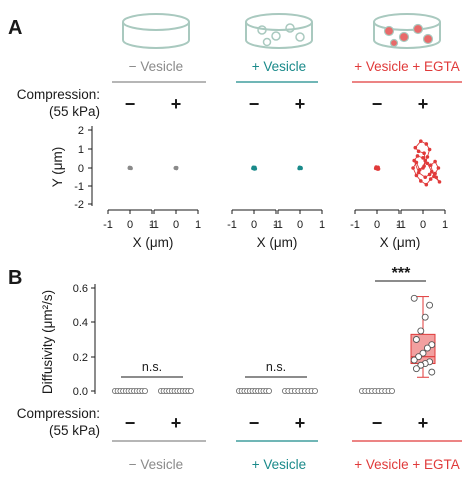 Image resolution: width=474 pixels, height=479 pixels. What do you see at coordinates (284, 163) in the screenshot?
I see `panel-a-trajectories` at bounding box center [284, 163].